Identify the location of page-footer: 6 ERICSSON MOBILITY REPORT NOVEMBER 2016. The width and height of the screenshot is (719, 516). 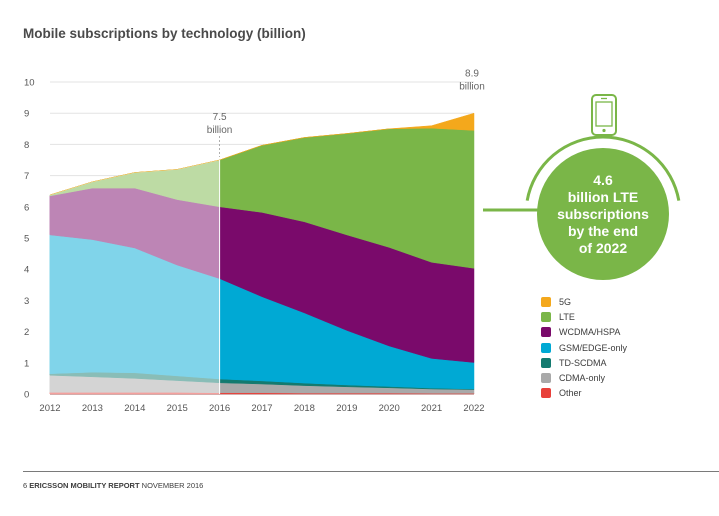
(113, 485).